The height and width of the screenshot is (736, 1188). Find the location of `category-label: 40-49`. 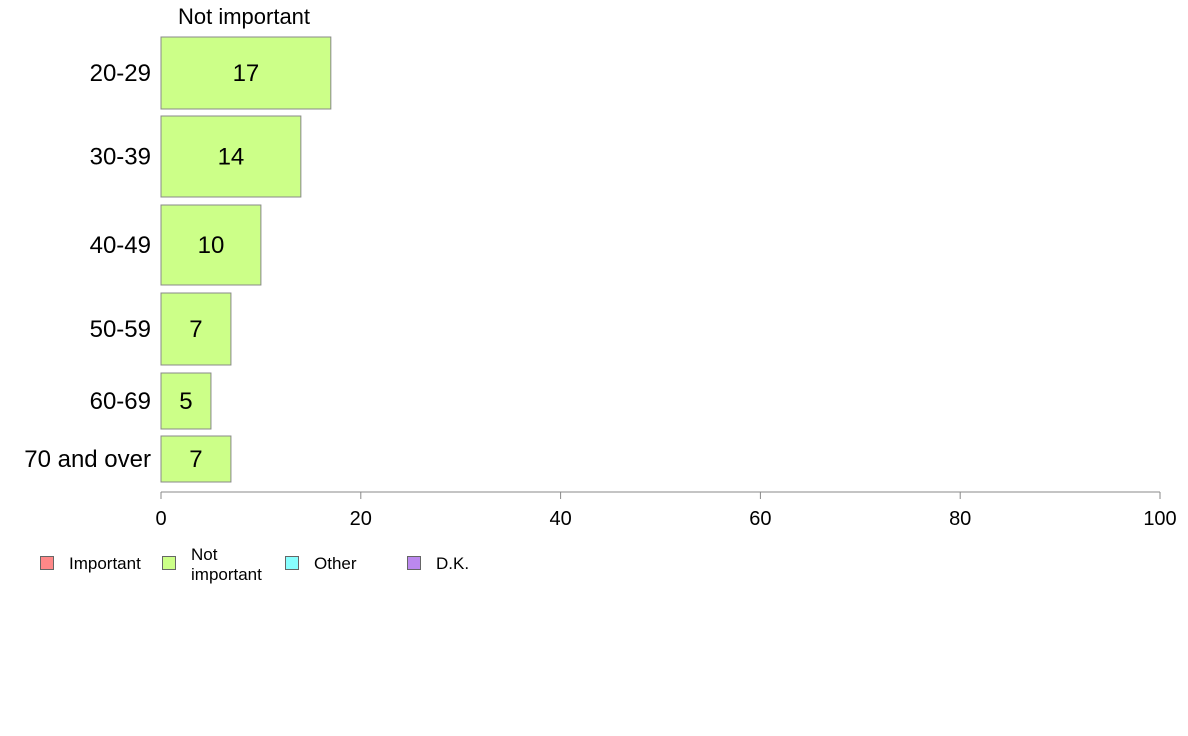

category-label: 40-49 is located at coordinates (120, 245).